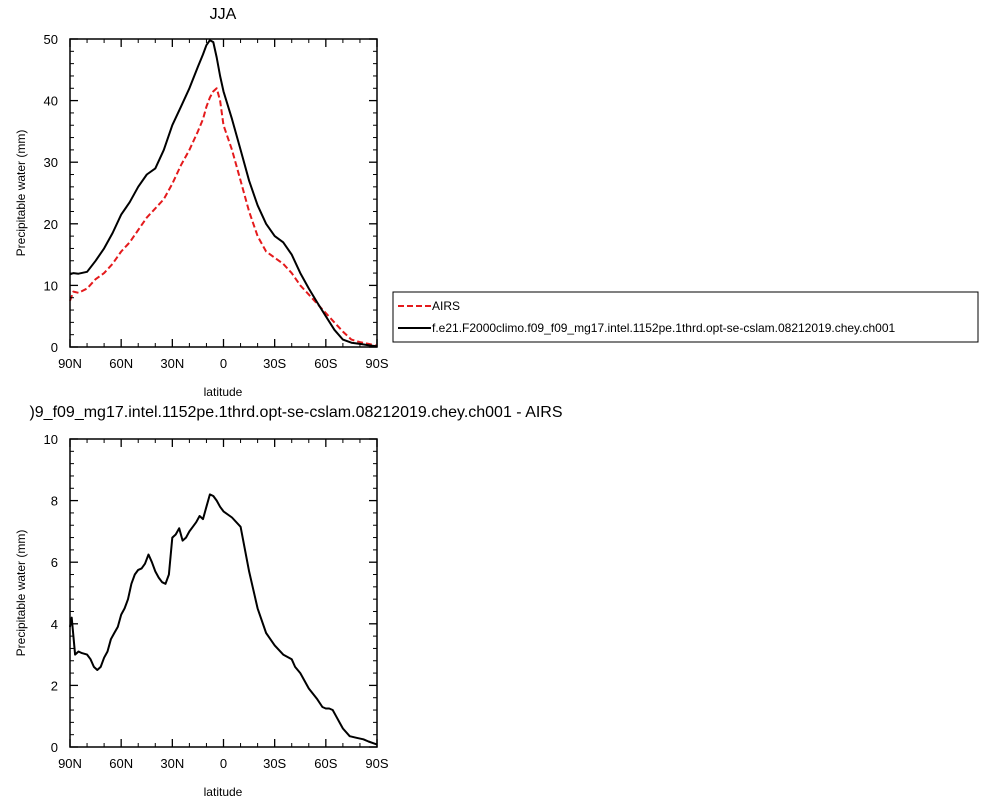  What do you see at coordinates (223, 14) in the screenshot?
I see `chart-top-title: JJA` at bounding box center [223, 14].